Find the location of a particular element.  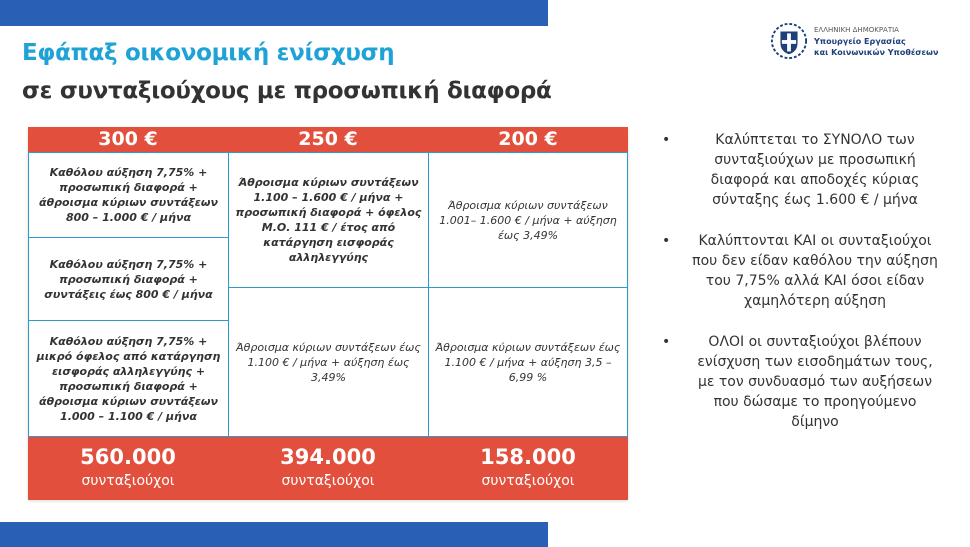

bottom-accent-bar is located at coordinates (274, 534).